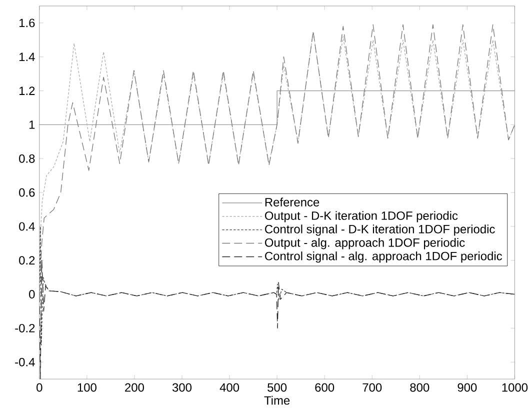 This screenshot has height=415, width=532. What do you see at coordinates (420, 387) in the screenshot?
I see `x-tick-label: 800` at bounding box center [420, 387].